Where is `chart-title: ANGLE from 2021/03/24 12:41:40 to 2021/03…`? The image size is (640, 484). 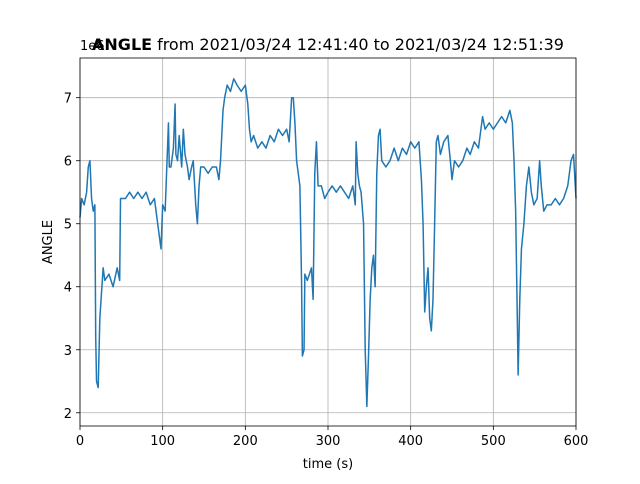 chart-title: ANGLE from 2021/03/24 12:41:40 to 2021/03… is located at coordinates (328, 44).